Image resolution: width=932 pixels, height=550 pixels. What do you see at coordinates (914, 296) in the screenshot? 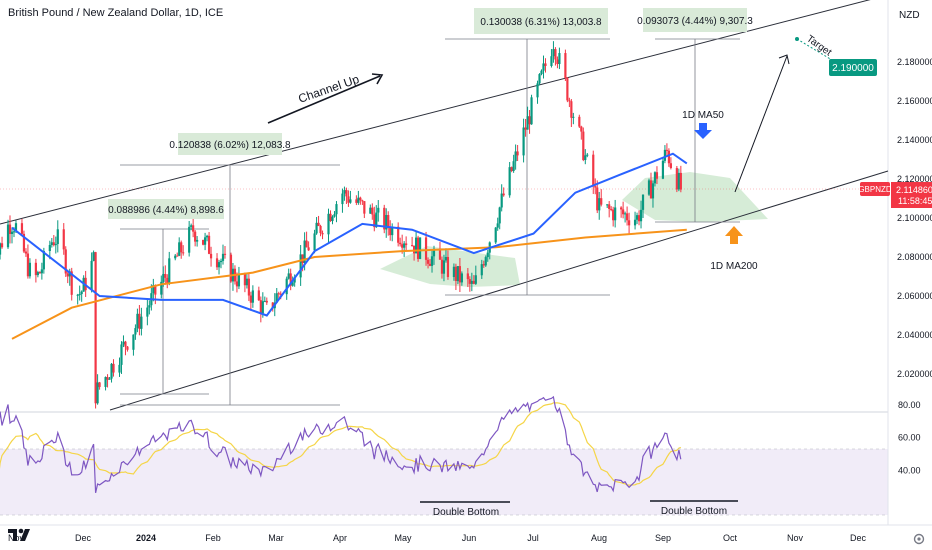
I see `price-tick: 2.060000` at bounding box center [914, 296].